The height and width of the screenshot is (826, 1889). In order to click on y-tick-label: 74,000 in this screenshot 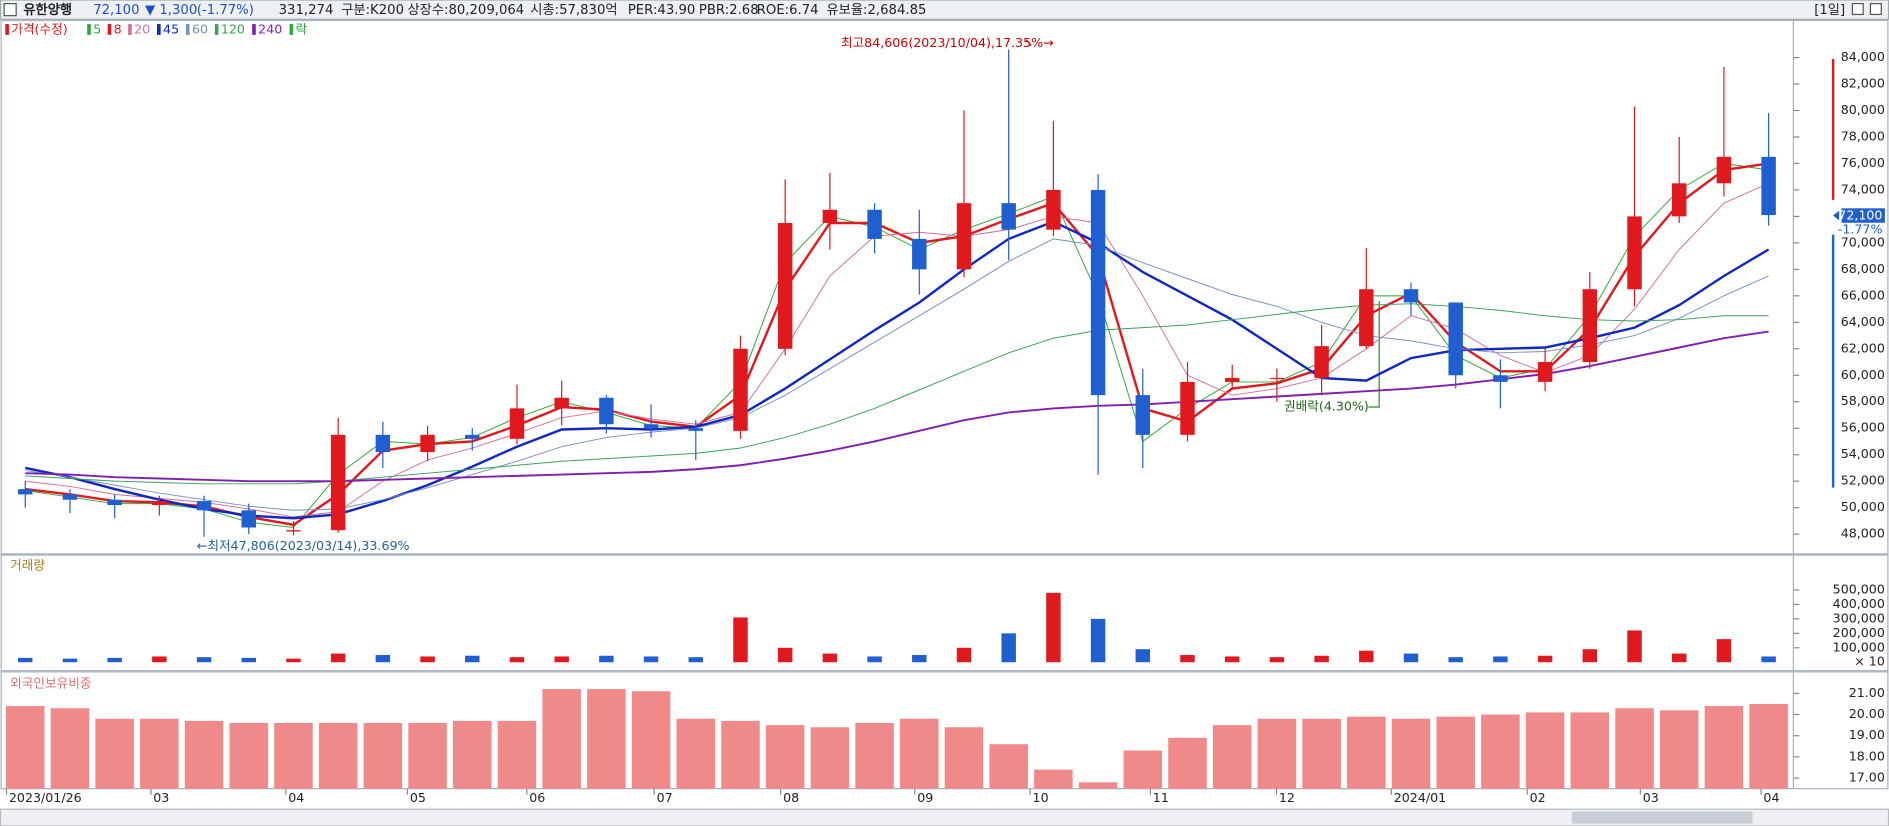, I will do `click(1863, 188)`.